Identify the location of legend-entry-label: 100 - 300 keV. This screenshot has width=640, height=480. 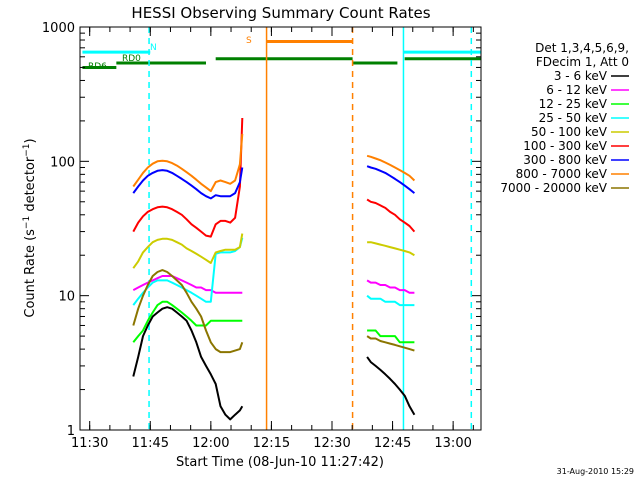
(565, 146).